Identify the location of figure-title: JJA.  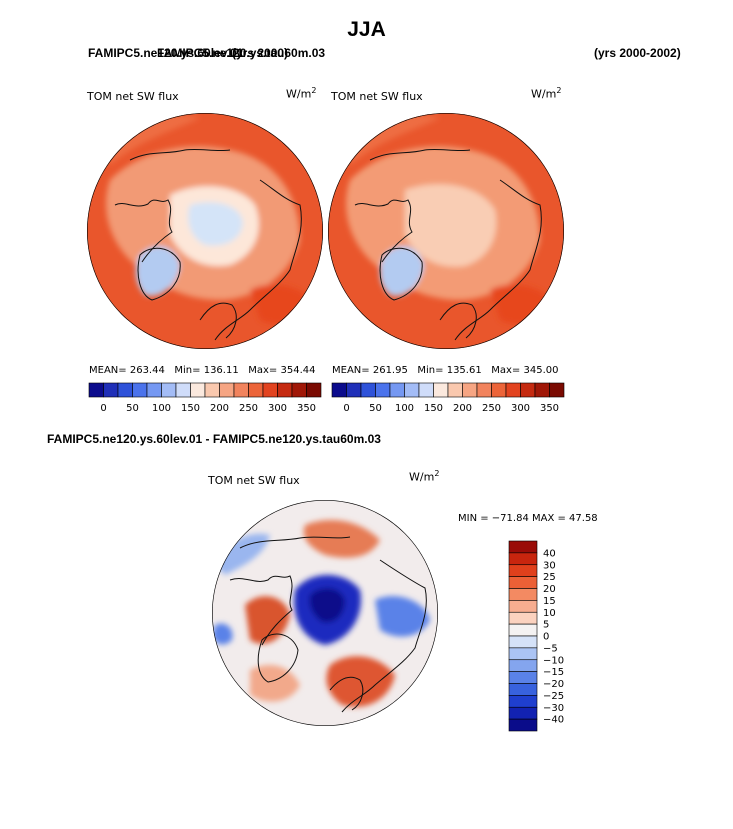
(366, 29).